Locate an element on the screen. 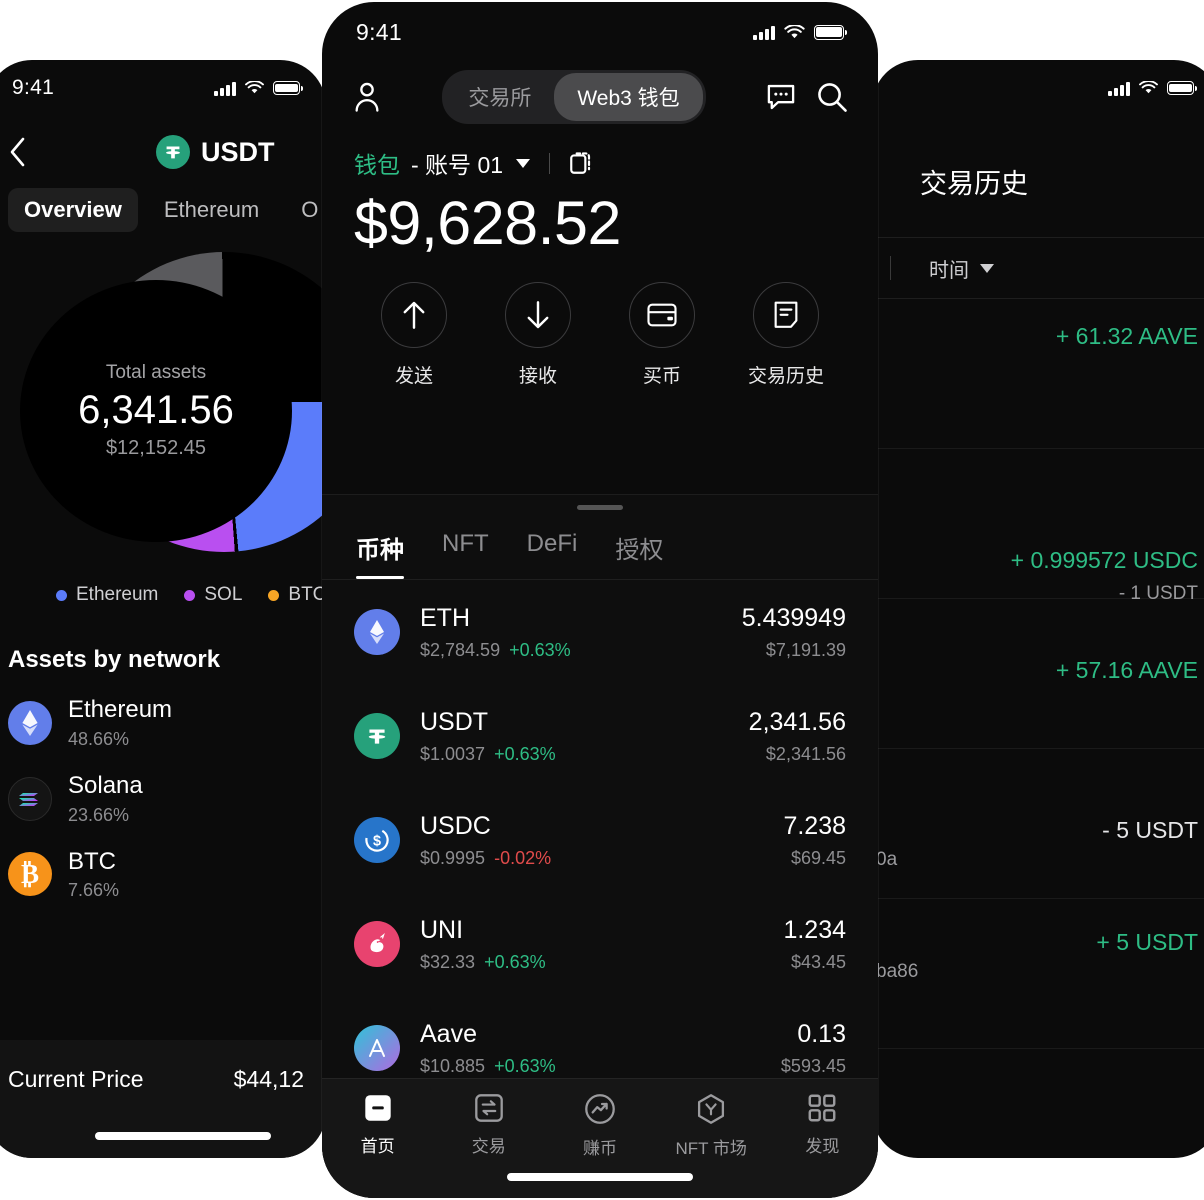 Image resolution: width=1204 pixels, height=1200 pixels. wallet-balance: $9,628.52 is located at coordinates (487, 223).